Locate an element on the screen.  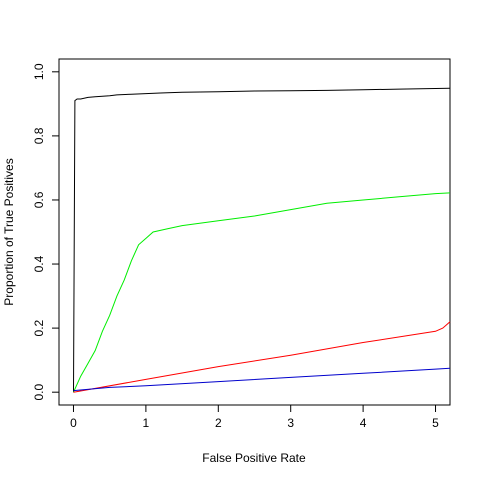
x-tick-label: 2 is located at coordinates (218, 423).